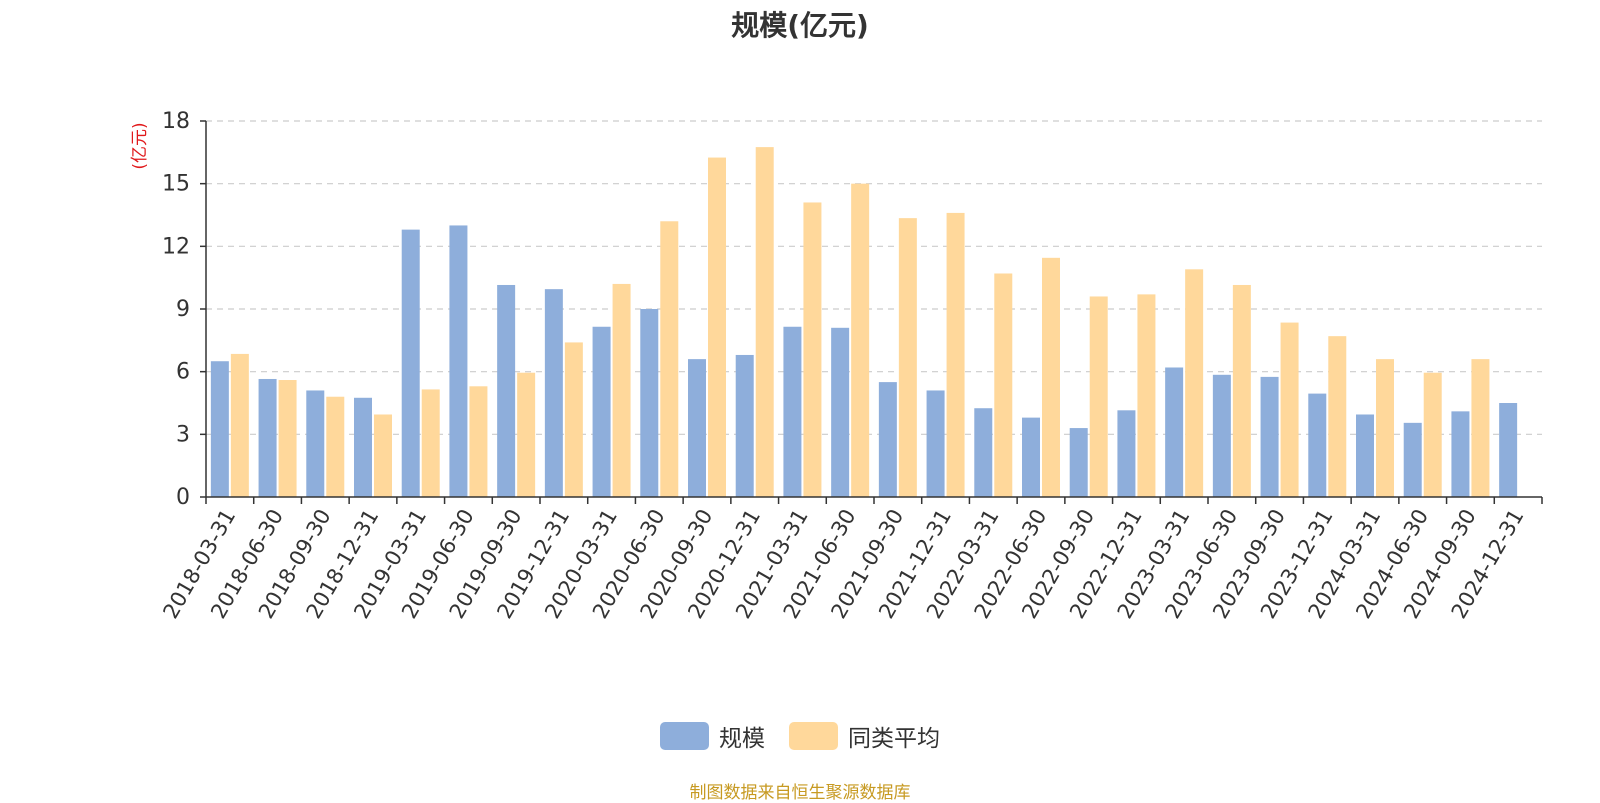 The image size is (1600, 803). What do you see at coordinates (176, 184) in the screenshot?
I see `y-tick-label: 15` at bounding box center [176, 184].